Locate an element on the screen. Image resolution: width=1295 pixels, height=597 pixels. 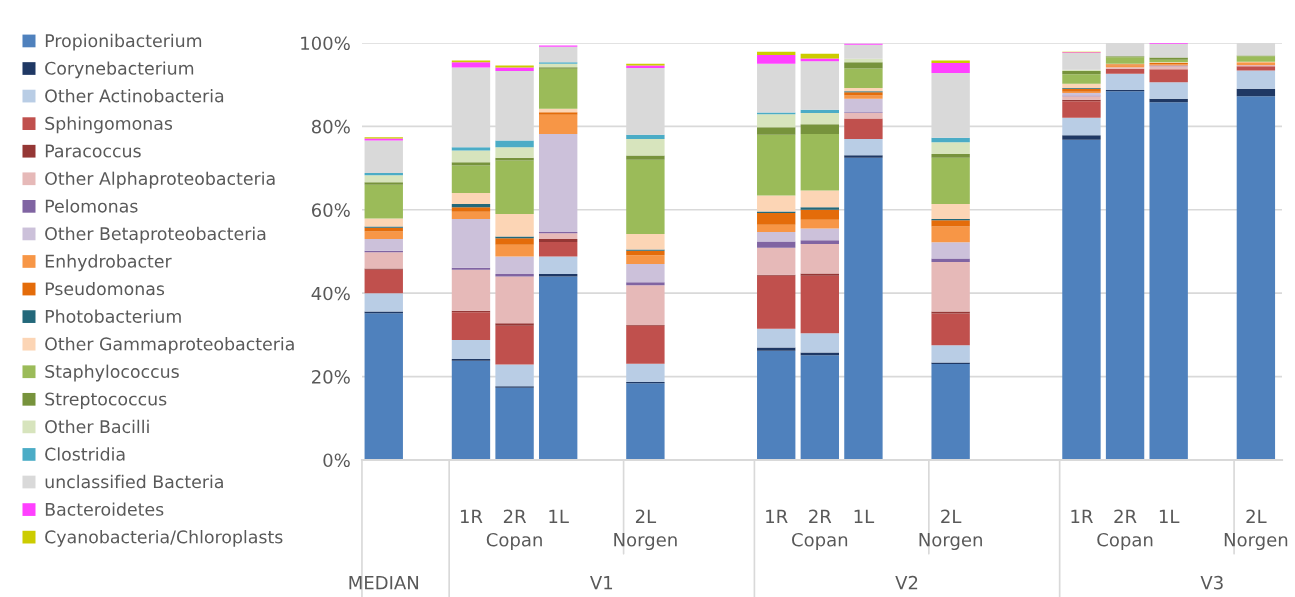
legend-label: Pseudomonas is located at coordinates (105, 288).